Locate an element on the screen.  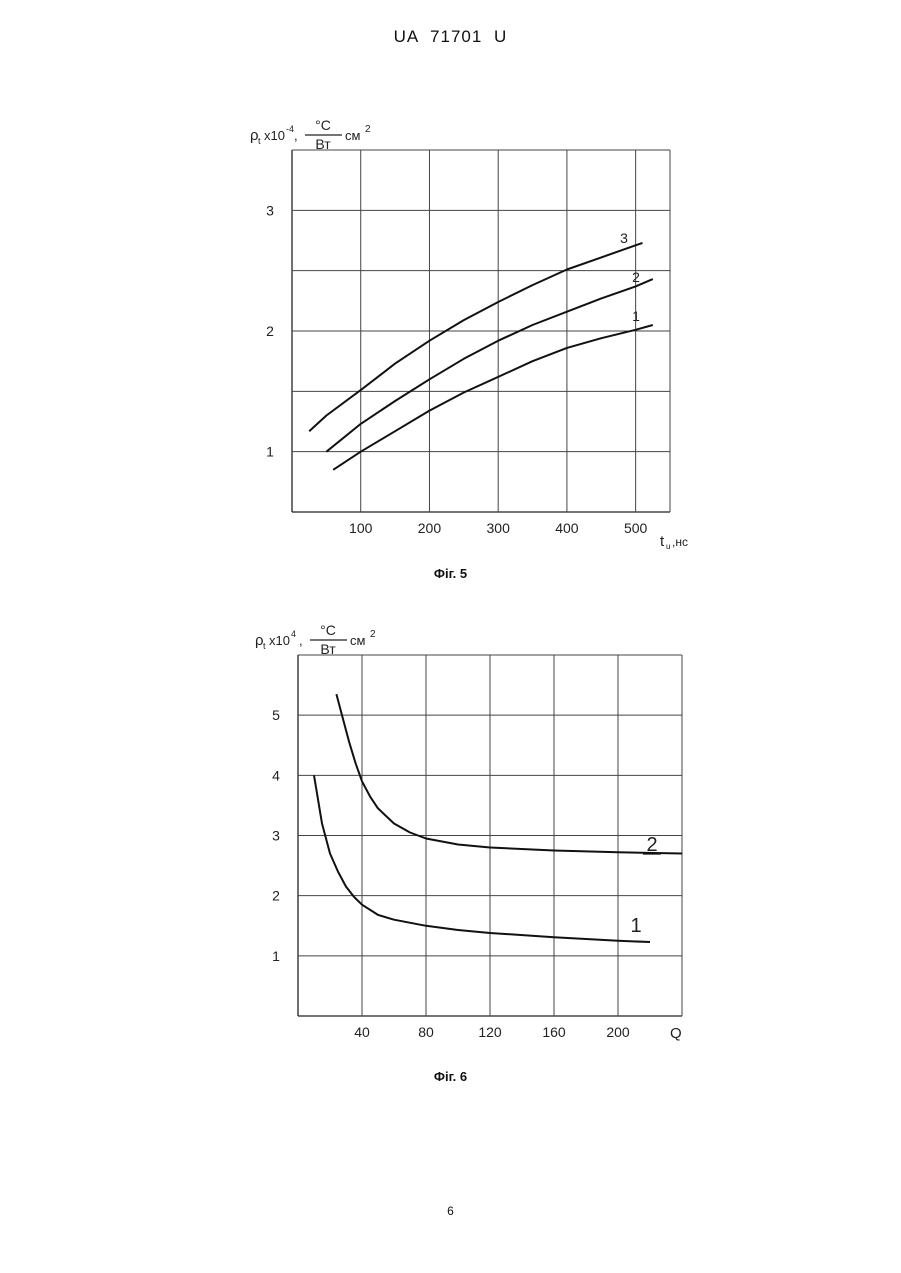
y-tick-label: 5 is located at coordinates (276, 715).